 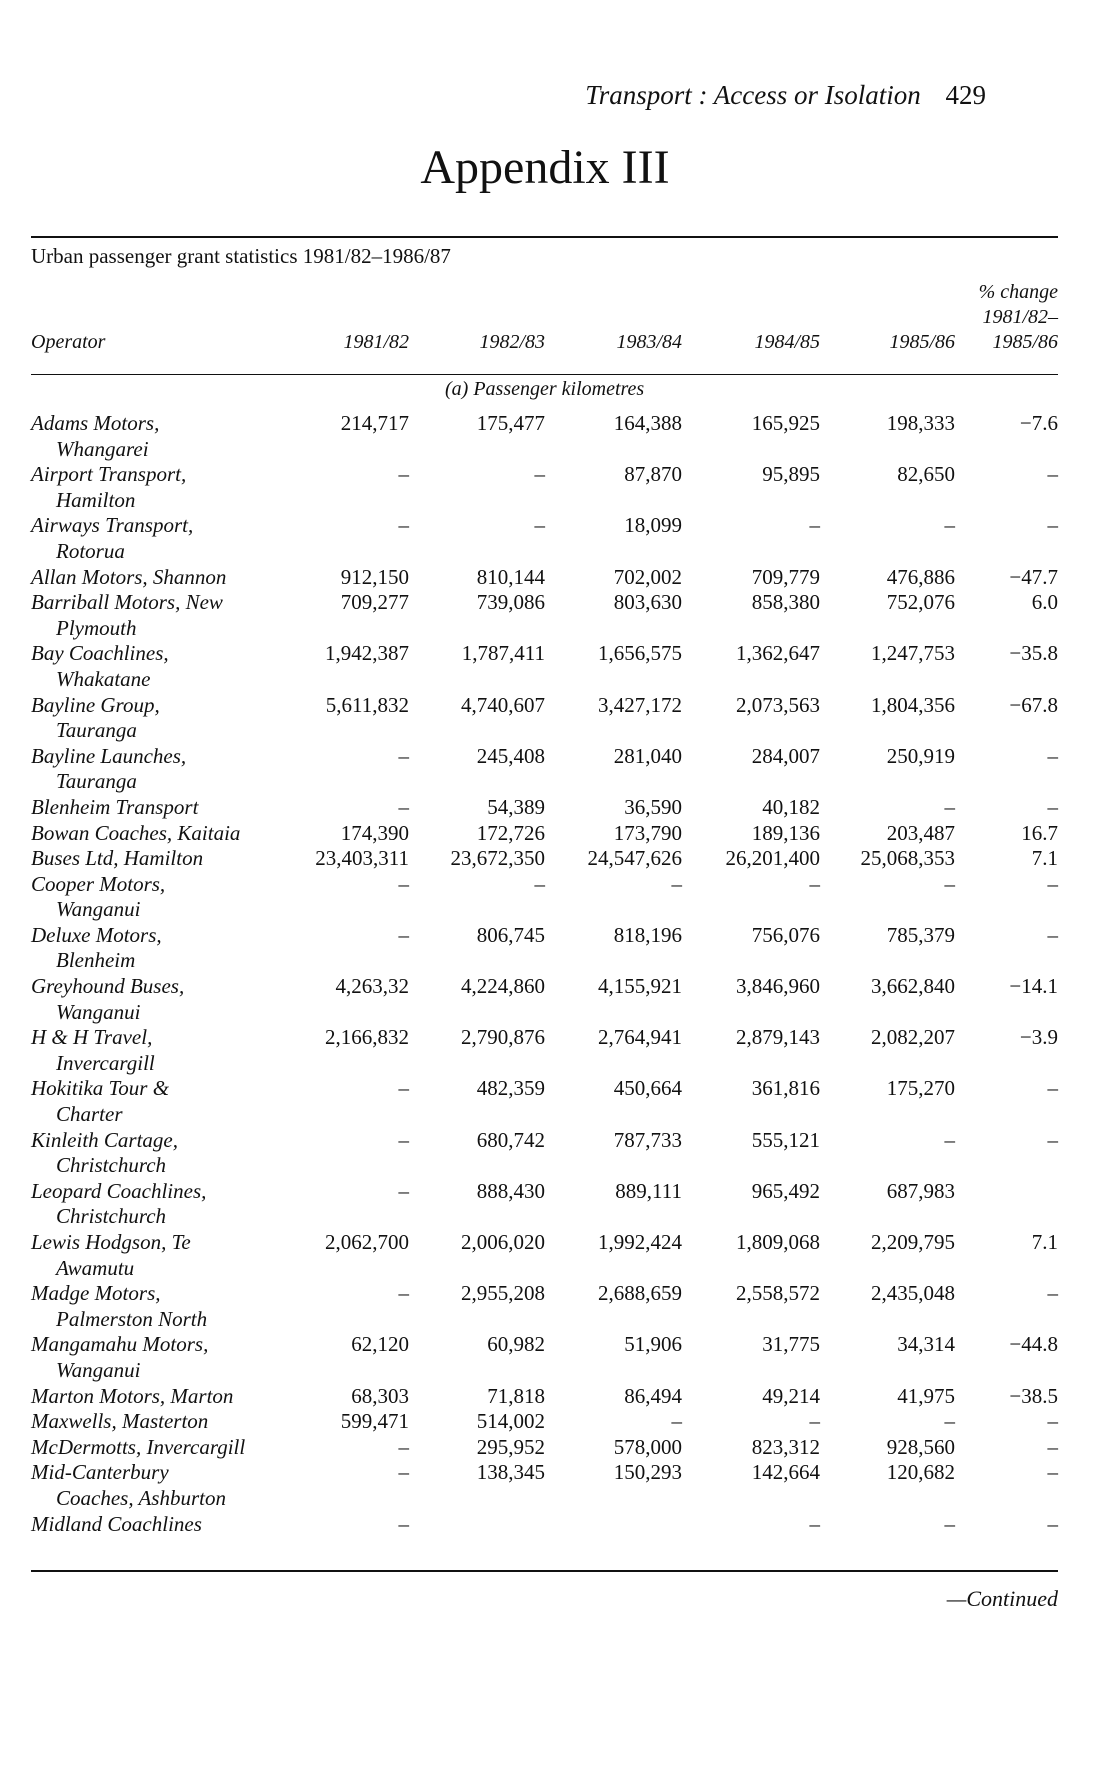 What do you see at coordinates (920, 755) in the screenshot?
I see `value-cell: 250,919` at bounding box center [920, 755].